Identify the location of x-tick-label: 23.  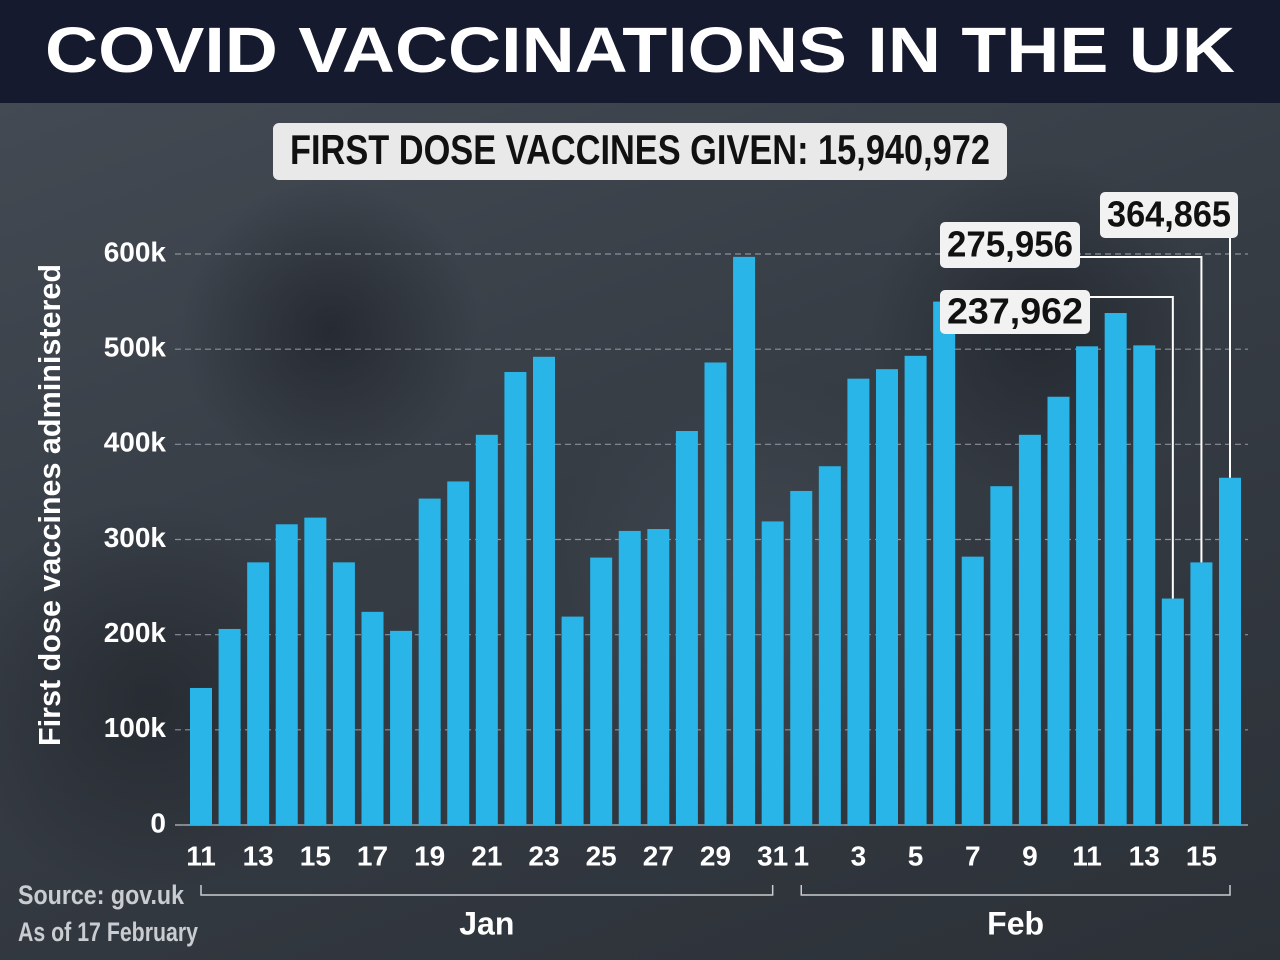
(543, 855).